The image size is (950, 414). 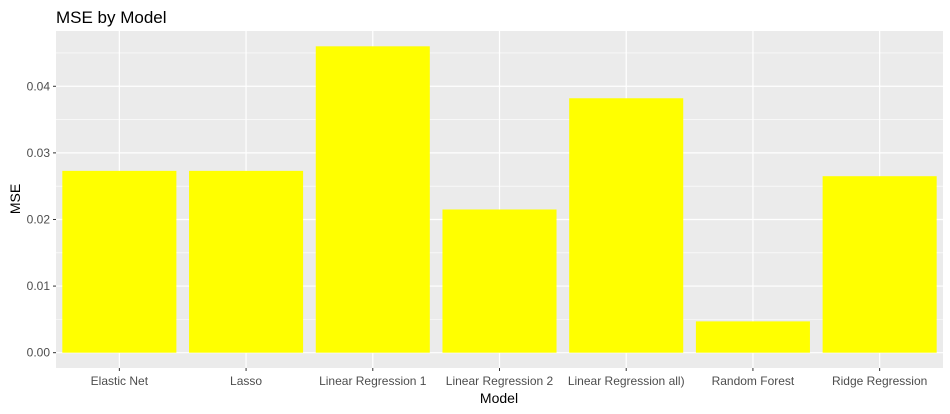 I want to click on y-ticks: 0.00 0.01 0.02 0.03 0.04, so click(x=41, y=219).